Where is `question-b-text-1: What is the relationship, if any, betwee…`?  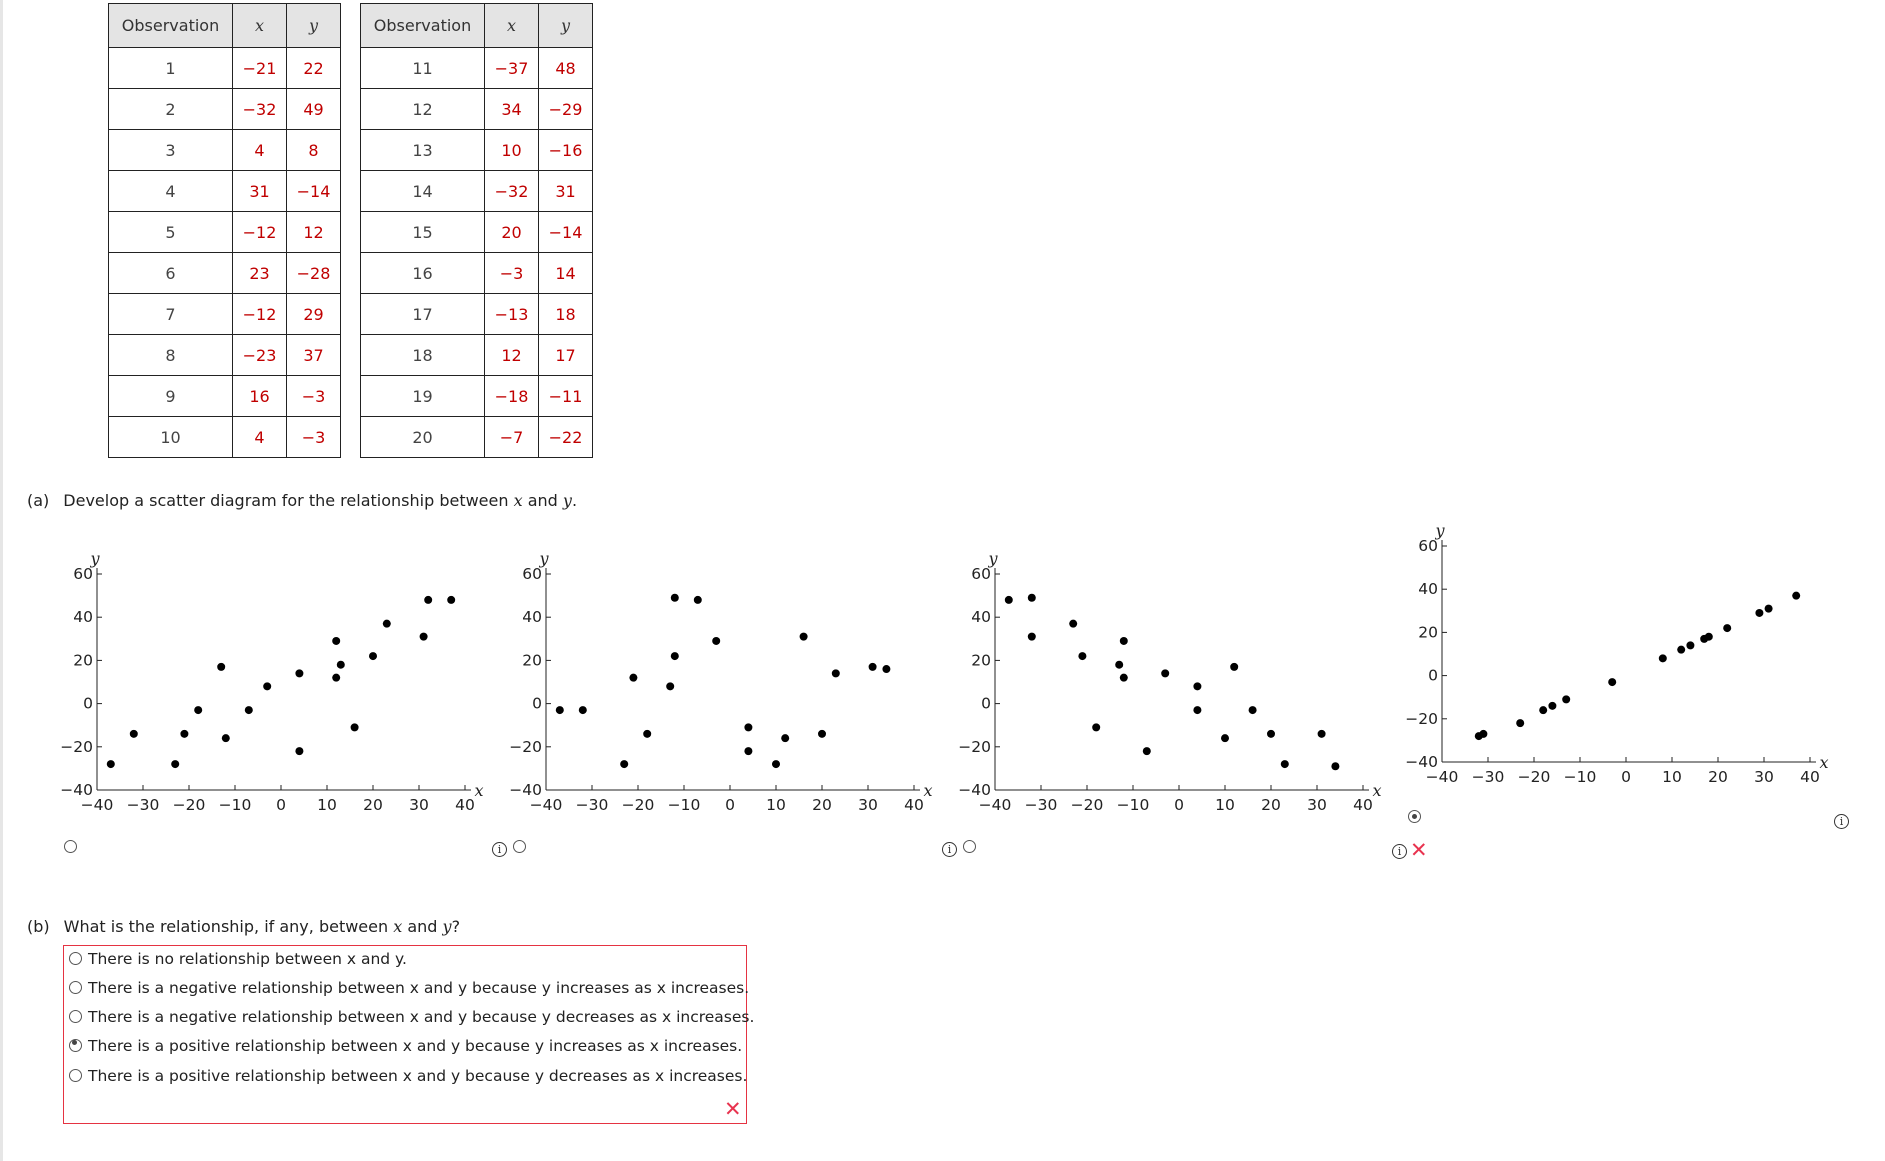
question-b-text-1: What is the relationship, if any, betwee… is located at coordinates (228, 926).